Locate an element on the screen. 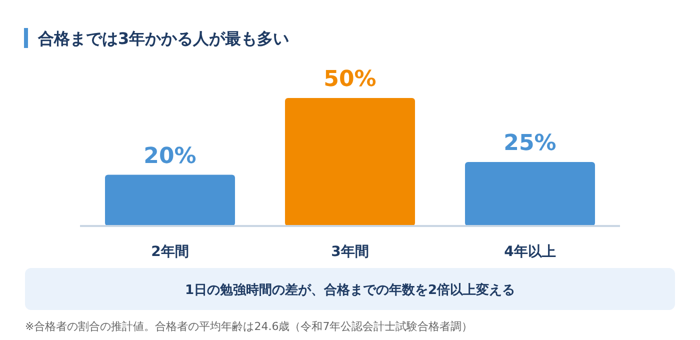 The image size is (700, 340). text: 1日の勉強時間の差が、合格までの年数を2倍以上変える is located at coordinates (350, 290).